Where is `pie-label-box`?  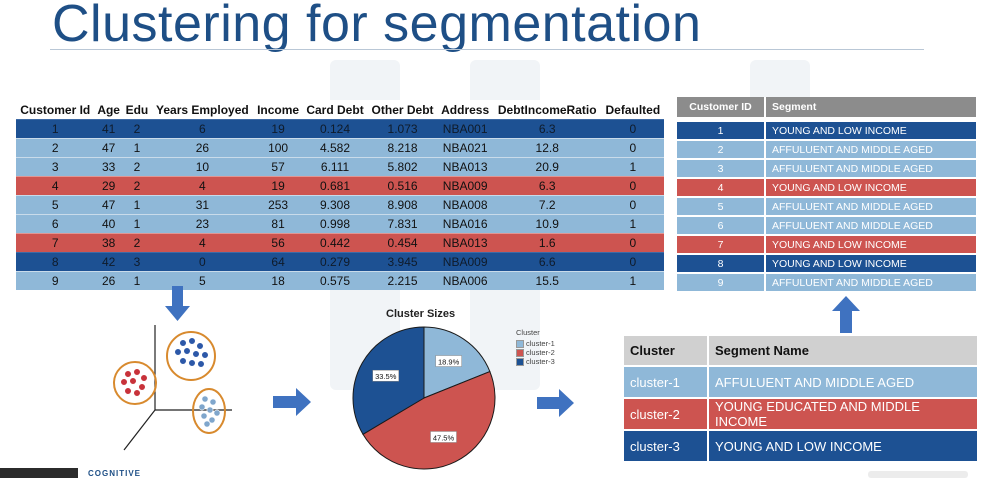
pie-label-box is located at coordinates (448, 361).